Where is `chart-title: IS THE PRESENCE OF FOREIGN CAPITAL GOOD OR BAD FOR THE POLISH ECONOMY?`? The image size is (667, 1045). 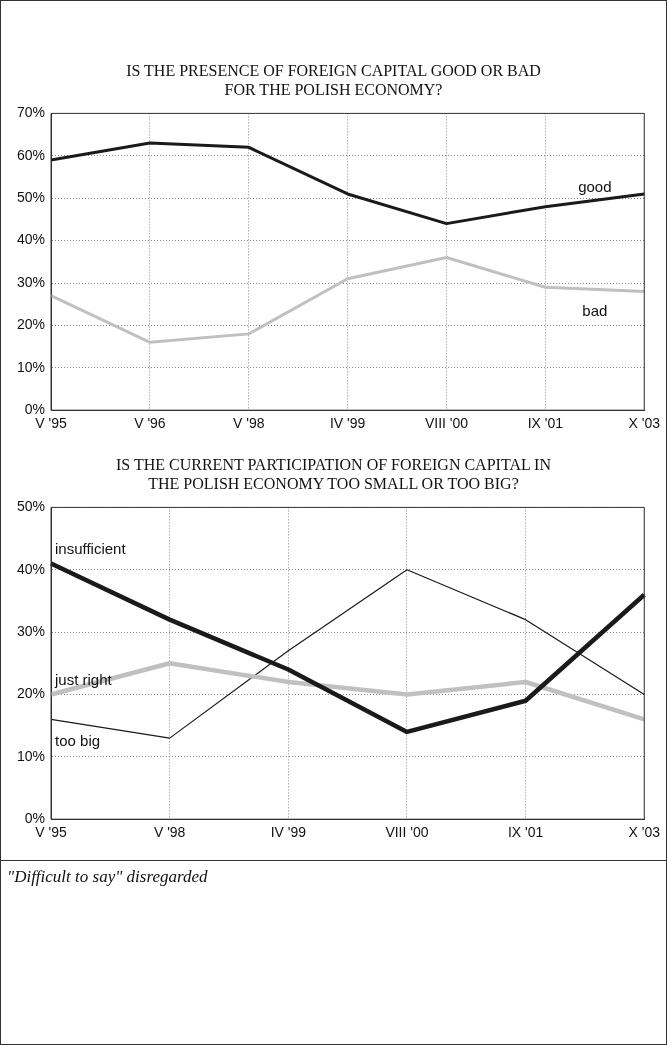 chart-title: IS THE PRESENCE OF FOREIGN CAPITAL GOOD OR BAD FOR THE POLISH ECONOMY? is located at coordinates (333, 80).